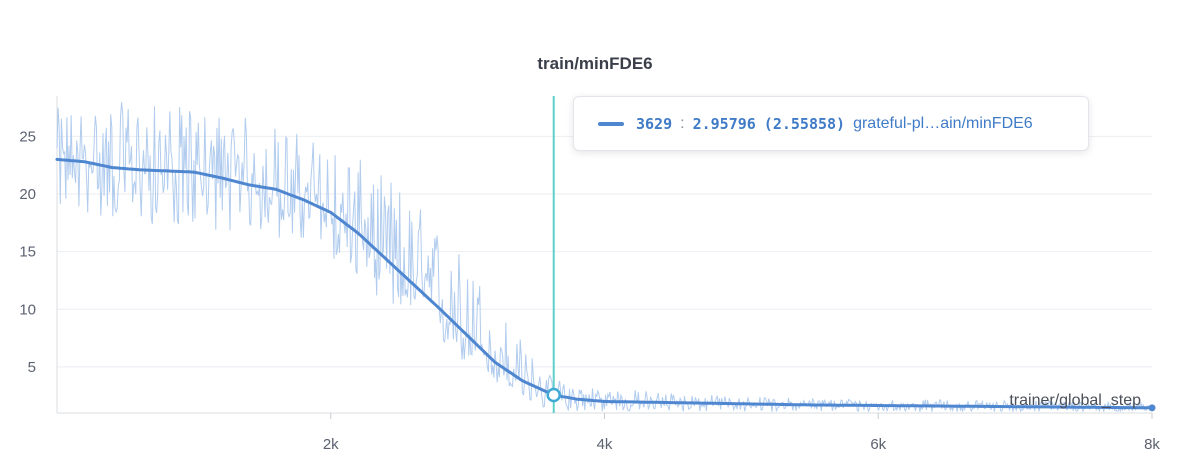 The image size is (1187, 472). Describe the element at coordinates (804, 123) in the screenshot. I see `tooltip-smoothed-value: (2.55858)` at that location.